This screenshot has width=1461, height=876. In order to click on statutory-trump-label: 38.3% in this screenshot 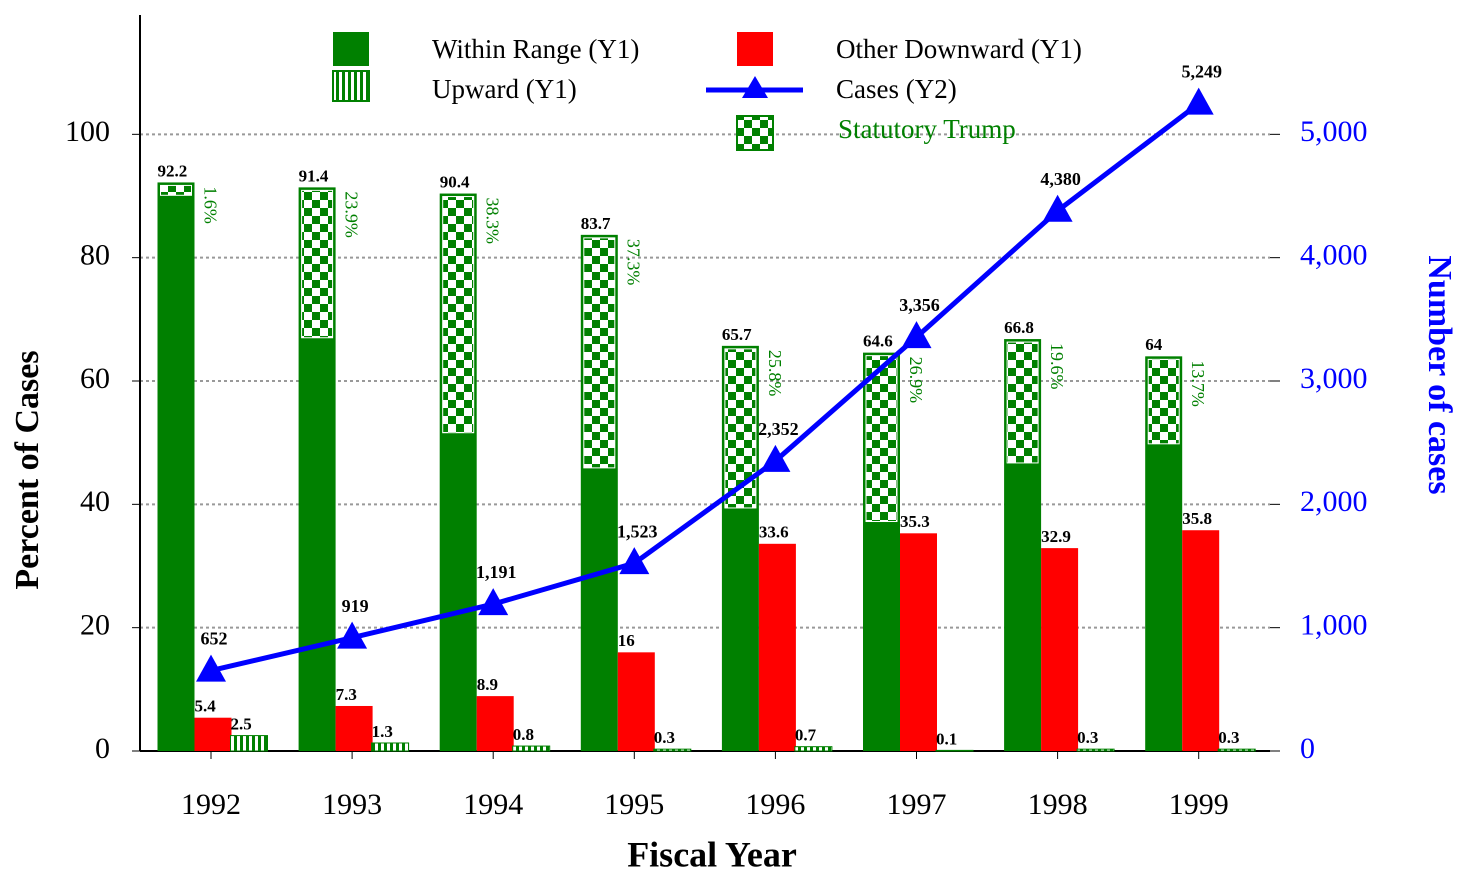, I will do `click(493, 221)`.